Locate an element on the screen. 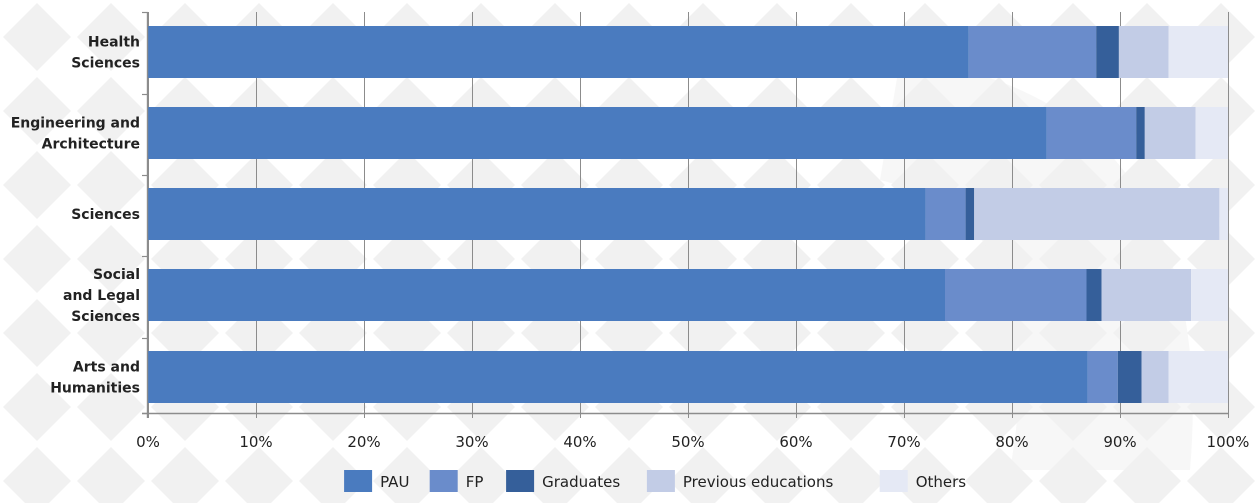 The image size is (1255, 503). legend-item: Others is located at coordinates (923, 481).